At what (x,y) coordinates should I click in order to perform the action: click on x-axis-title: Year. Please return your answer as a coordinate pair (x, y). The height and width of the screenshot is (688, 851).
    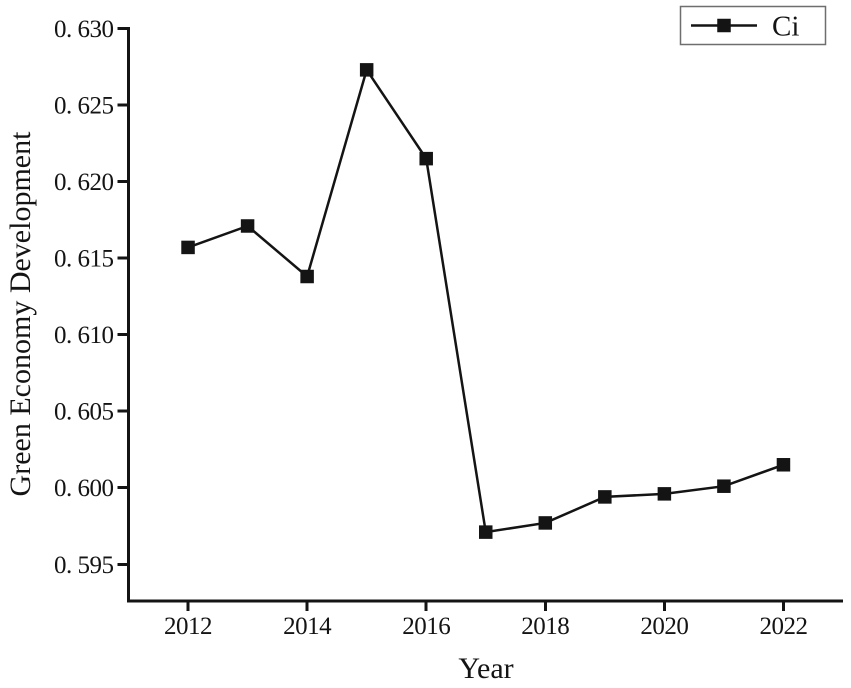
    Looking at the image, I should click on (485, 668).